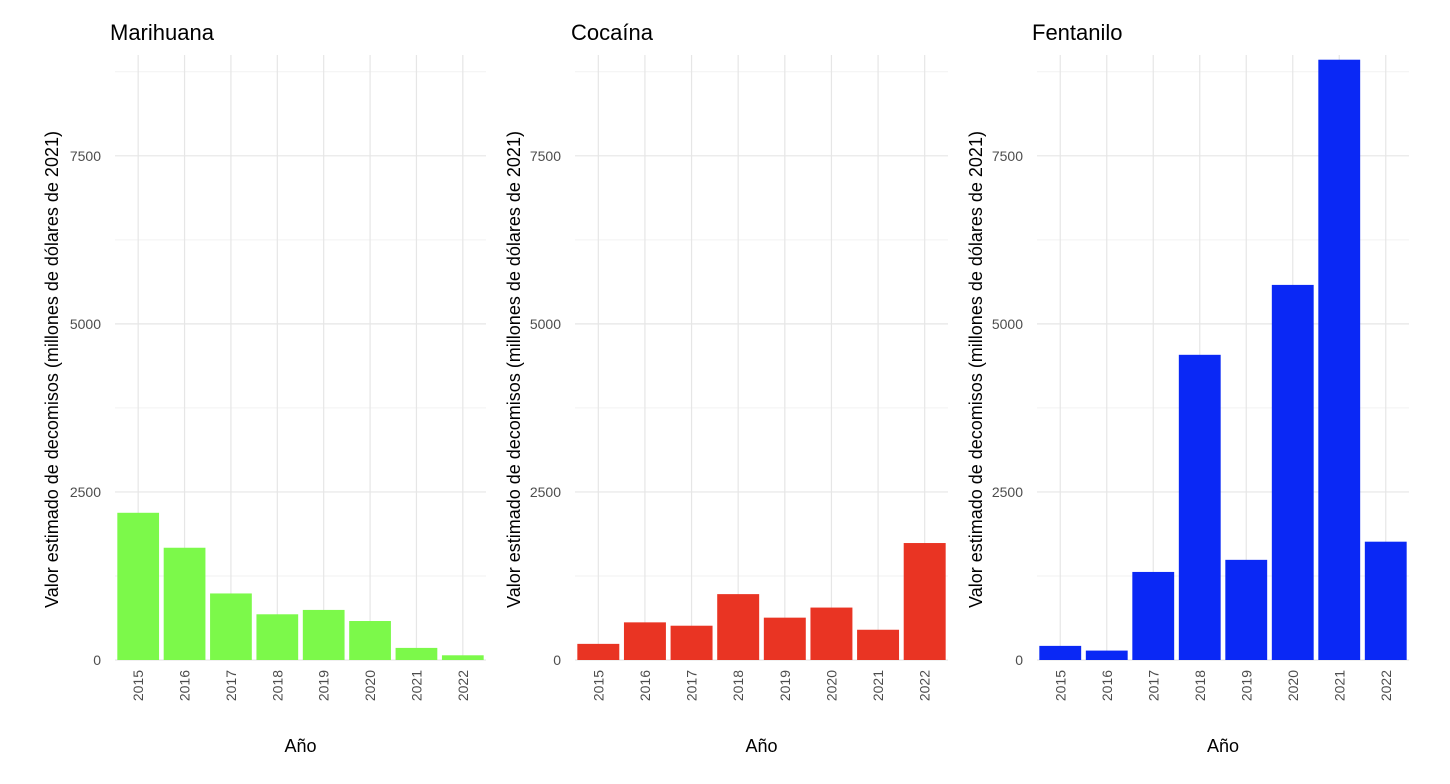 This screenshot has height=784, width=1450. Describe the element at coordinates (1077, 32) in the screenshot. I see `chart-title: Fentanilo` at that location.